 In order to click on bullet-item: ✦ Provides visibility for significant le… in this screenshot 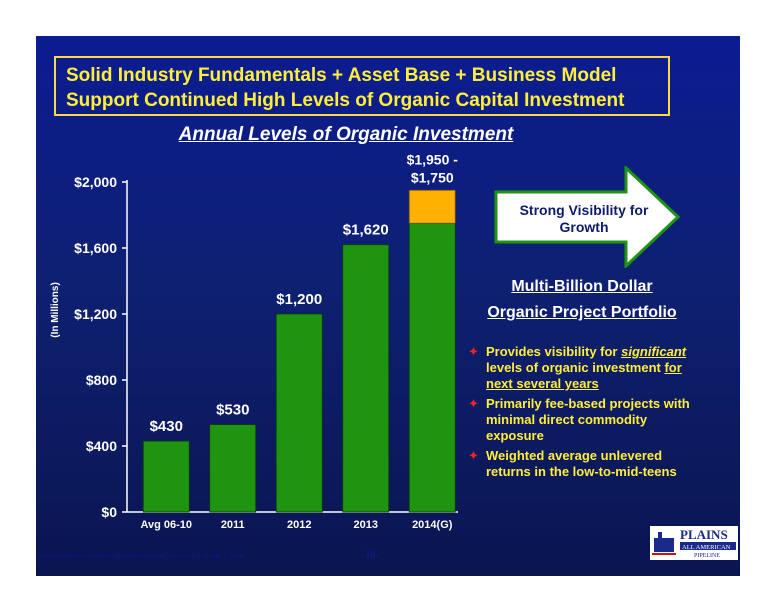, I will do `click(586, 368)`.